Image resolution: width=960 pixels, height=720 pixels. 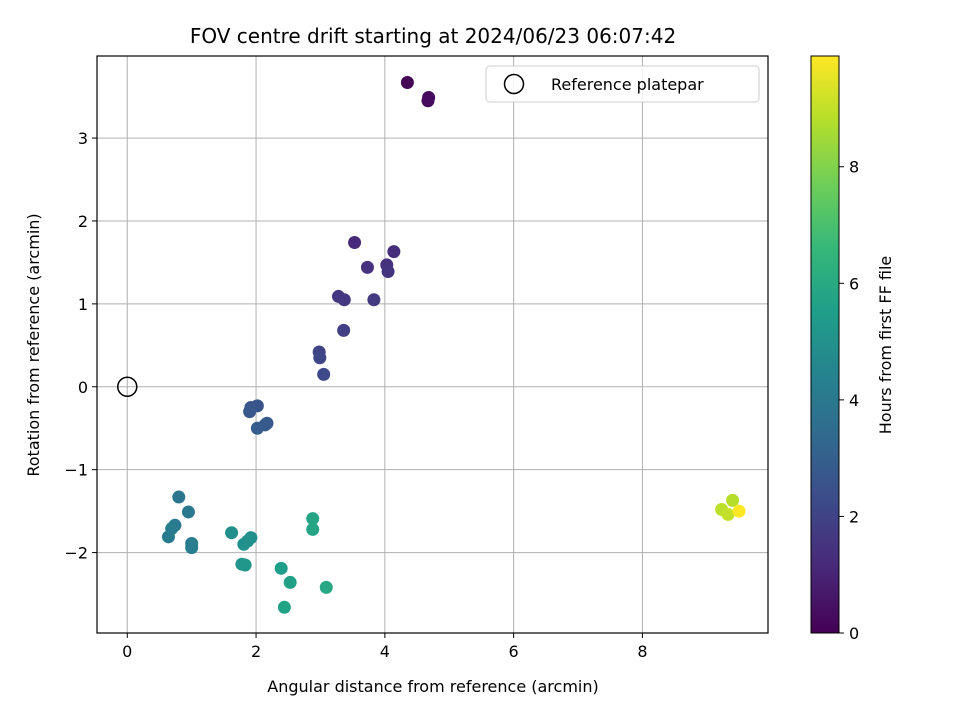 I want to click on x-tick-label: 4, so click(x=385, y=651).